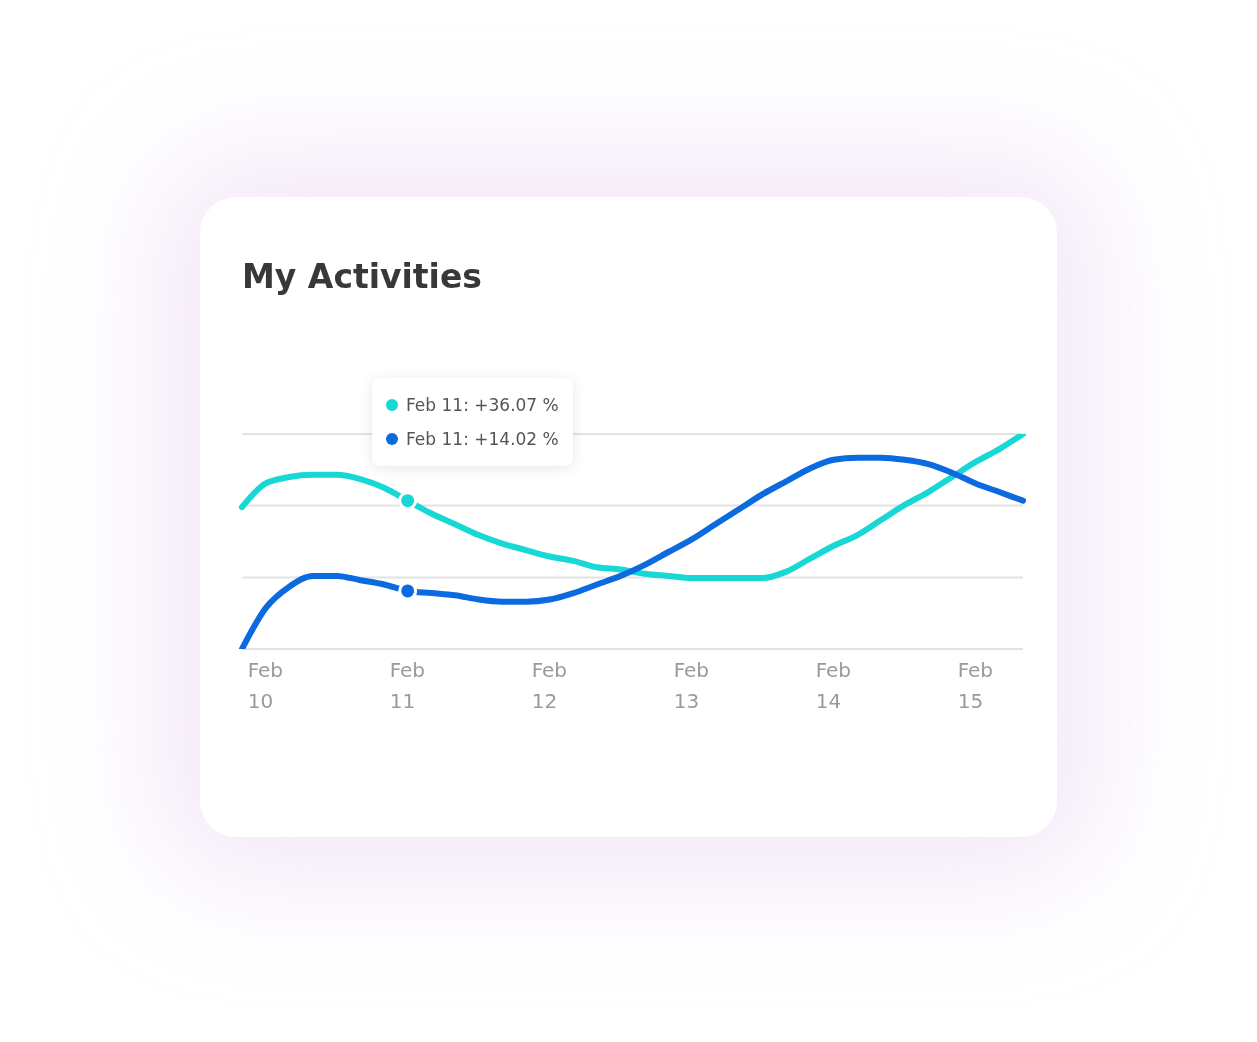 The image size is (1257, 1042). I want to click on x-tick-label: Feb 11, so click(407, 685).